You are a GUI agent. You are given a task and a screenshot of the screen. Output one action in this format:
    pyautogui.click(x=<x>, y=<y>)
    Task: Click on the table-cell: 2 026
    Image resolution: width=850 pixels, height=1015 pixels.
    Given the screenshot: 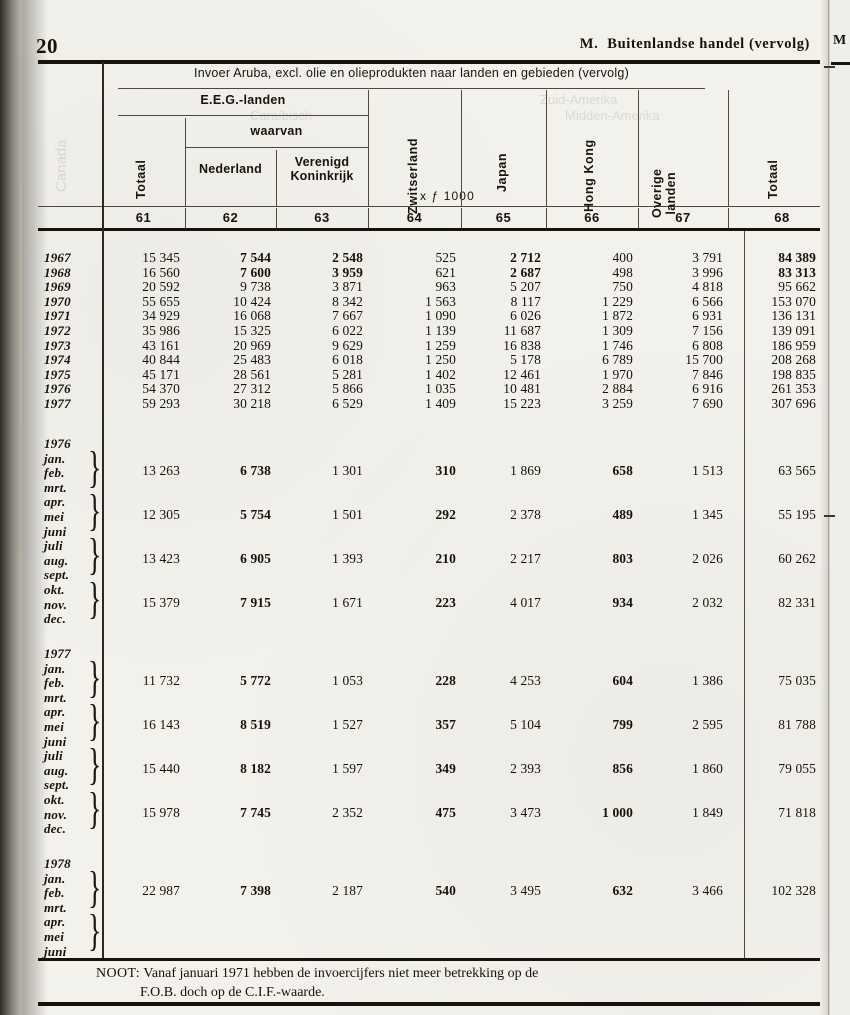 What is the action you would take?
    pyautogui.click(x=707, y=558)
    